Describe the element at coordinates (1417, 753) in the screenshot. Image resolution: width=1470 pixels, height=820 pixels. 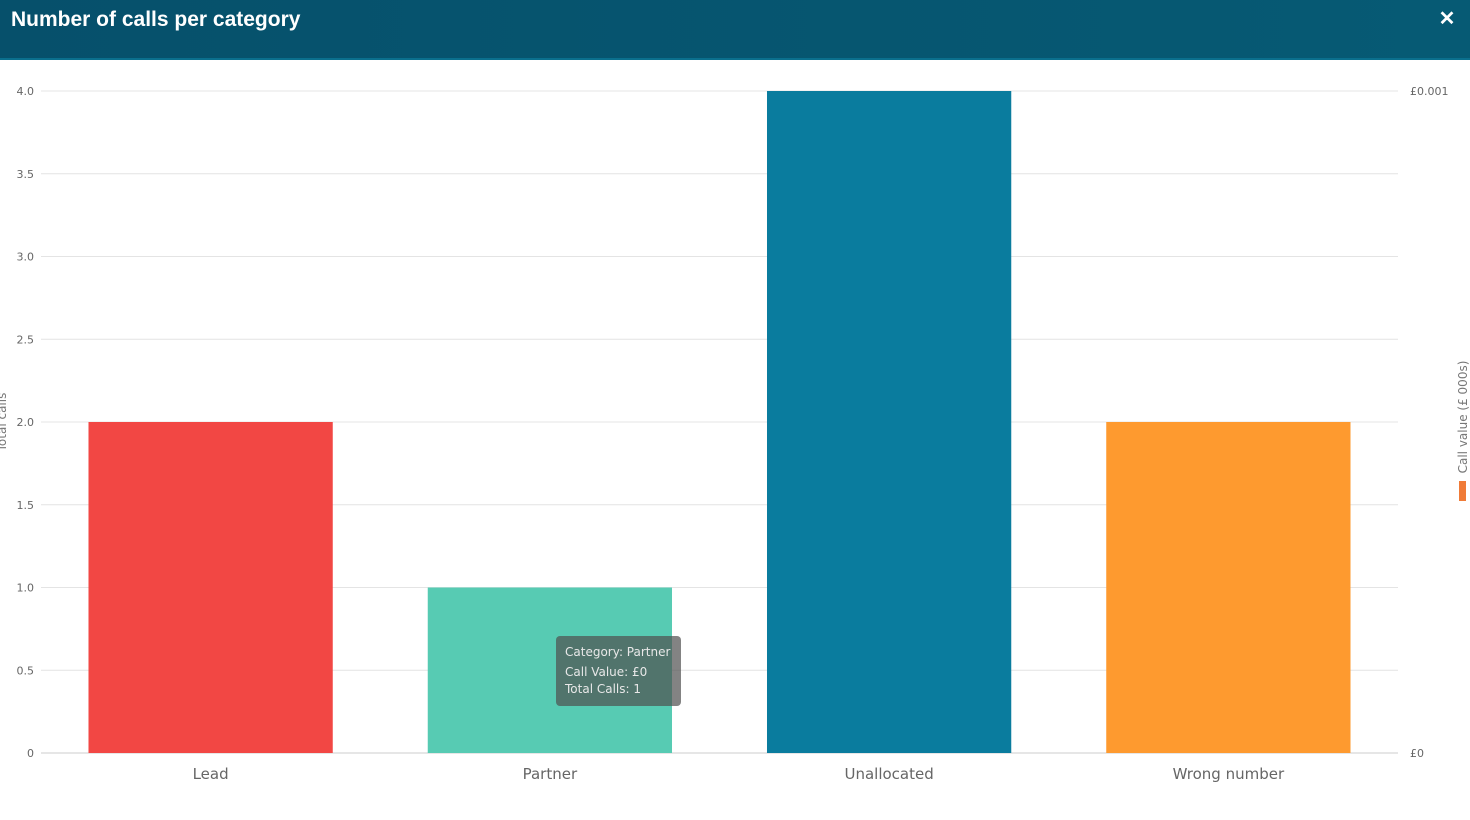
I see `y2-tick-label: £0` at that location.